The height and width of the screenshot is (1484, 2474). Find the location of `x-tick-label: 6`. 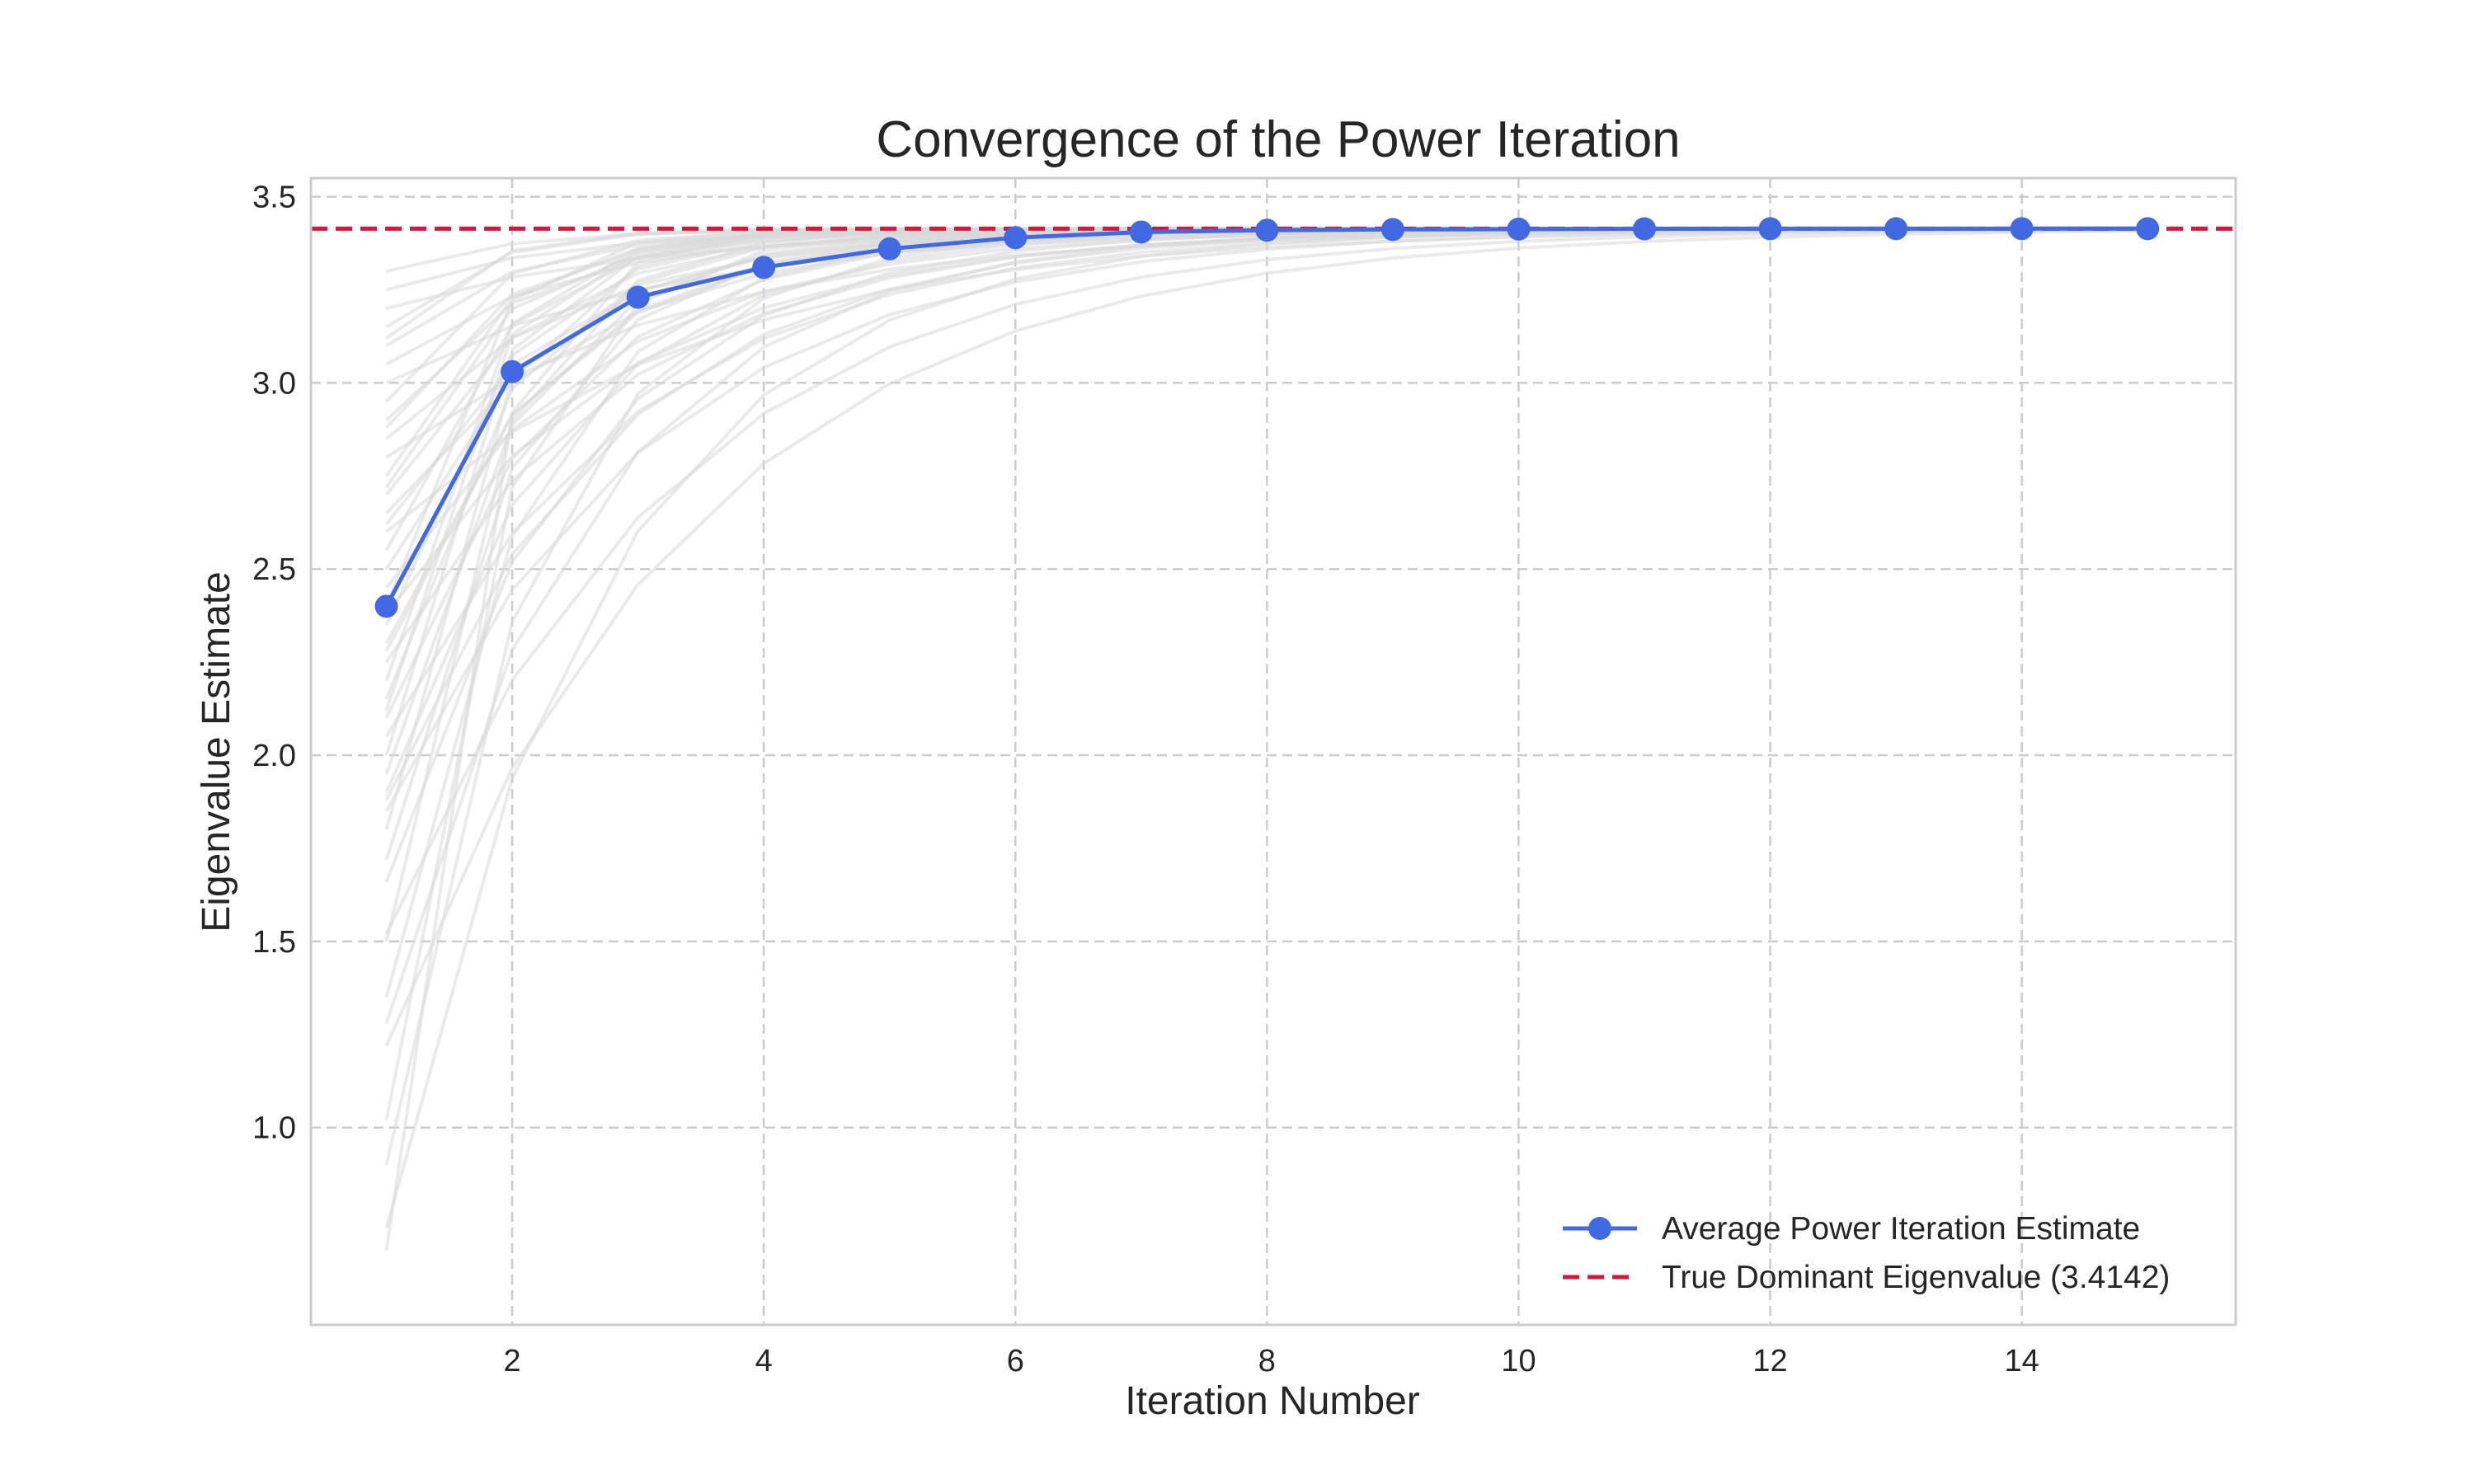

x-tick-label: 6 is located at coordinates (1015, 1361).